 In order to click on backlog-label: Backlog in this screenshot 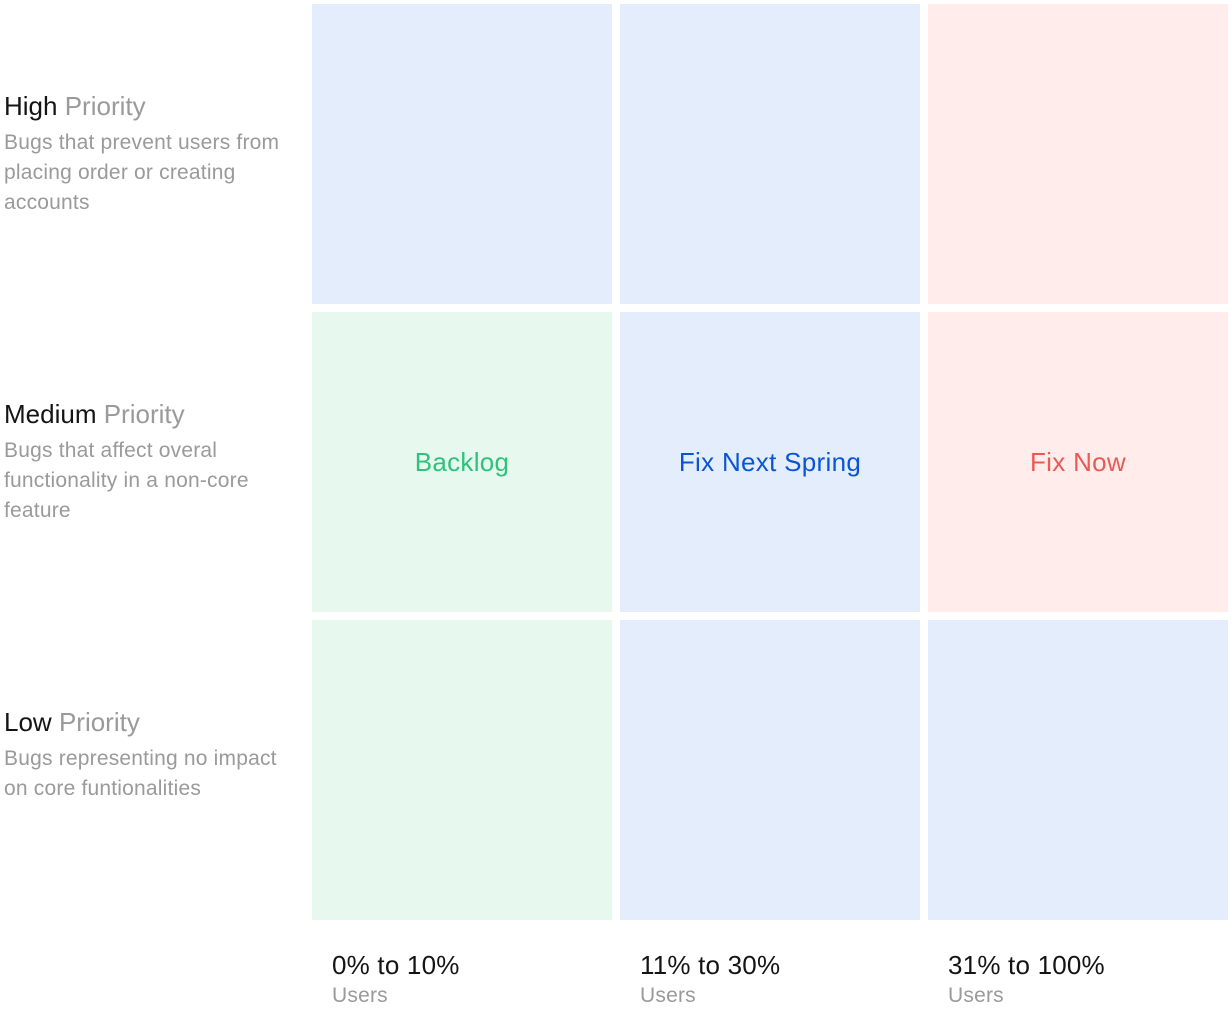, I will do `click(462, 462)`.